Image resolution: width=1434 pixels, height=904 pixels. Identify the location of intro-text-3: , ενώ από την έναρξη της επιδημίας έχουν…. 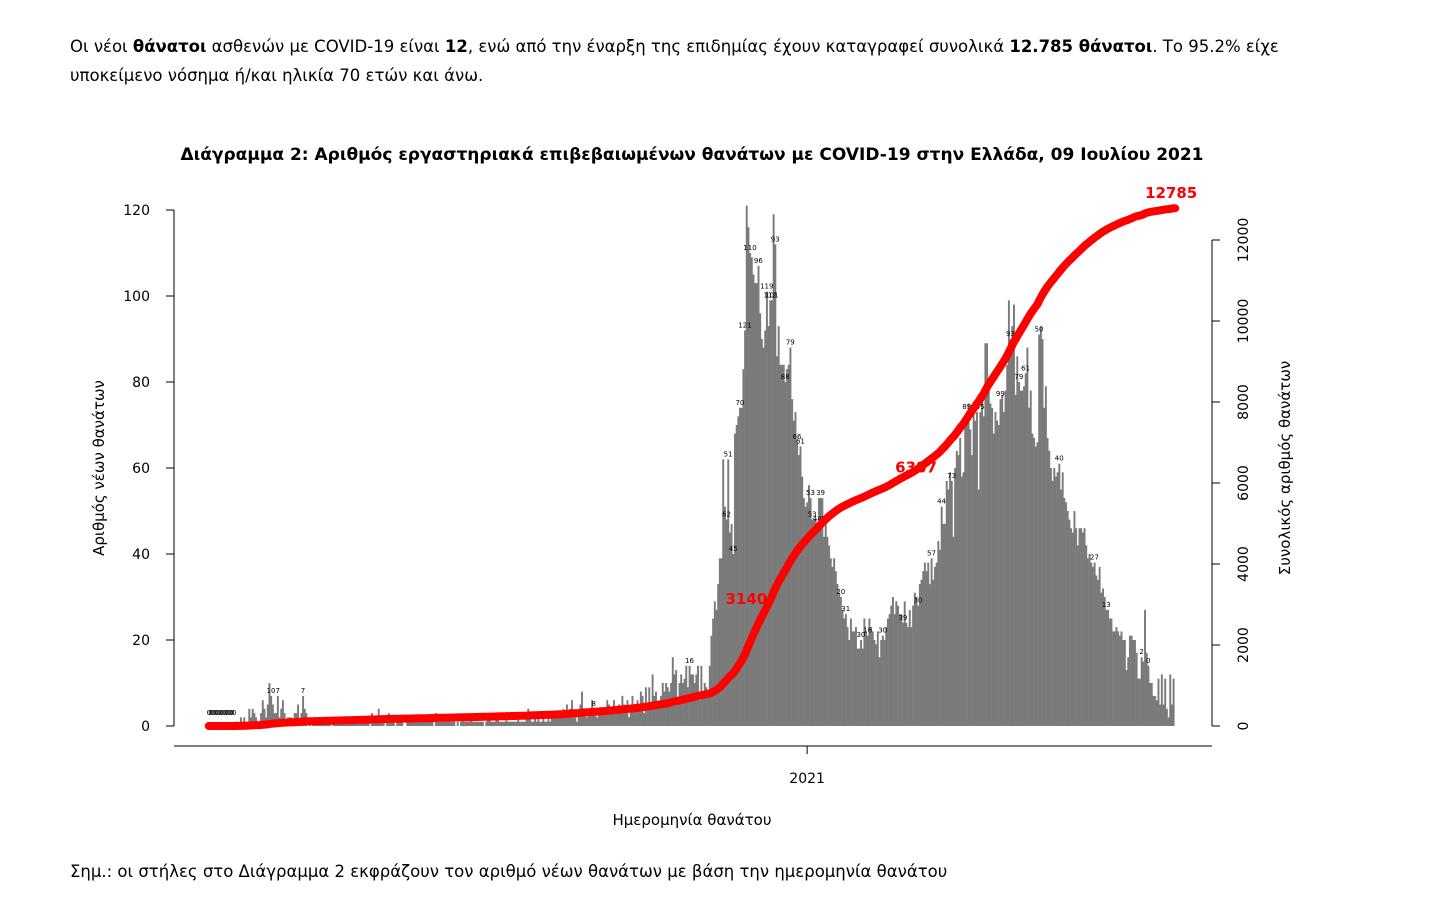
(738, 46).